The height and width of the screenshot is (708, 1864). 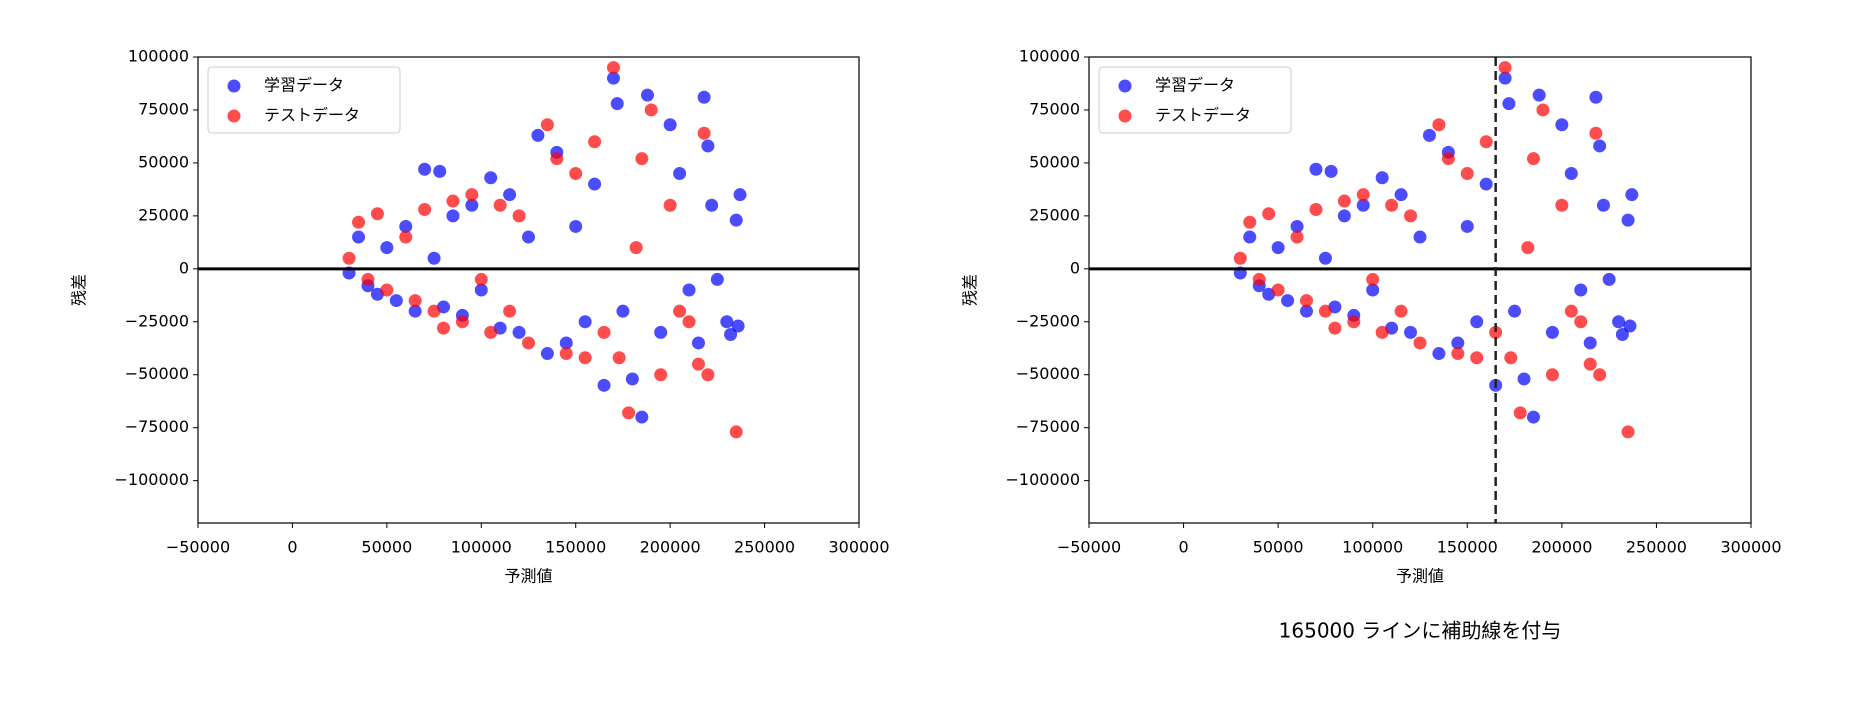 I want to click on y-tick-label: 25000, so click(x=1054, y=214).